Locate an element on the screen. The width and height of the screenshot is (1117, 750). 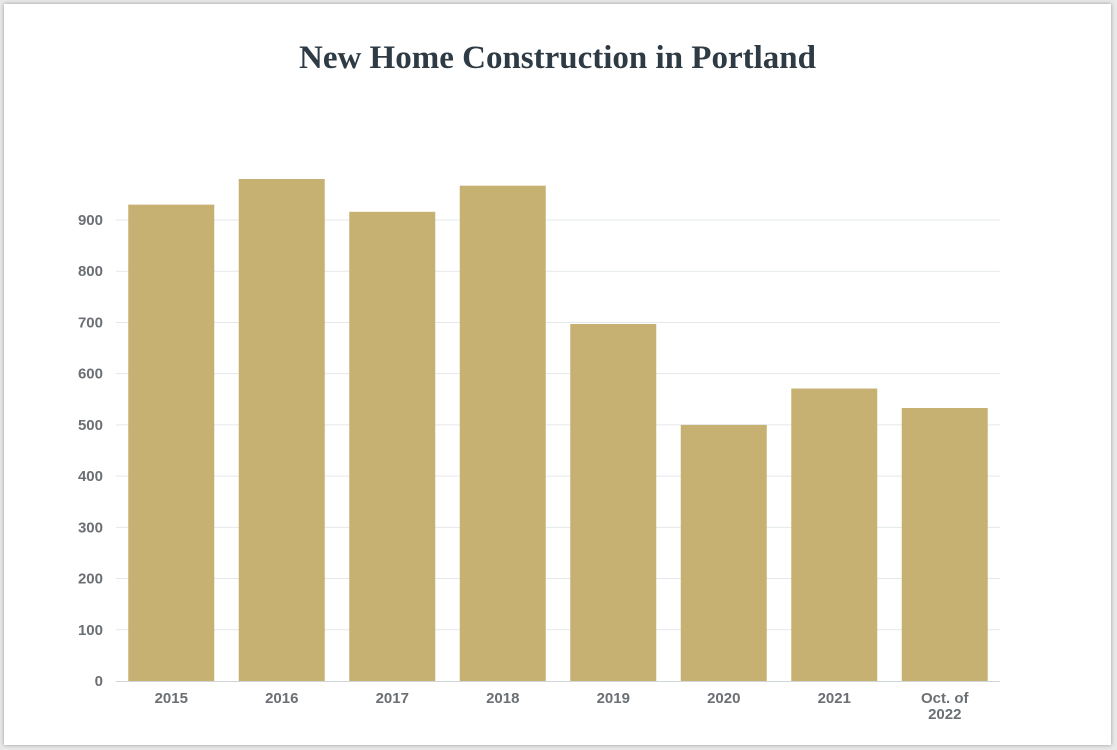
x-tick-label: 2021 is located at coordinates (834, 698).